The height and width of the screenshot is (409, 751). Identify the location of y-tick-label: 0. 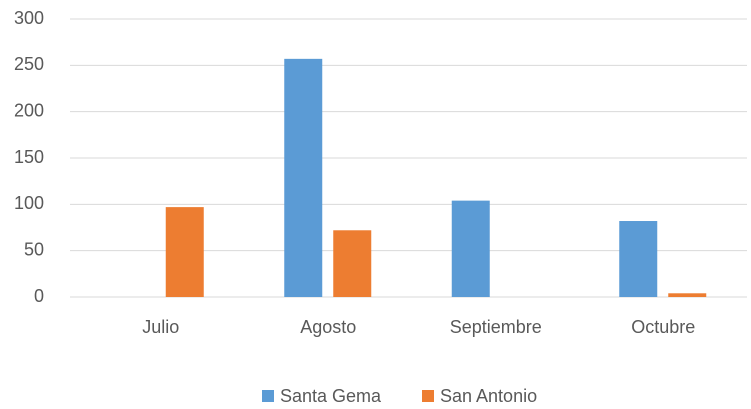
(39, 296).